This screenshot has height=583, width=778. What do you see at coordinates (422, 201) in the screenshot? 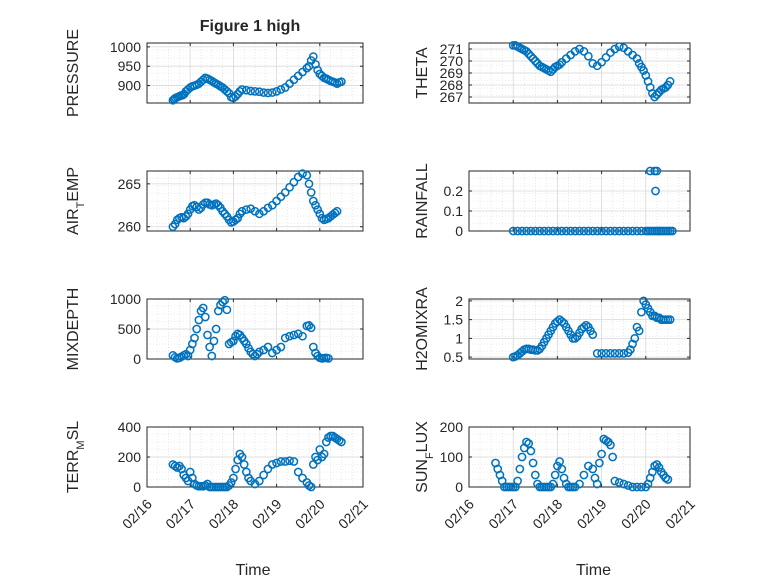
I see `y-axis-label: RAINFALL` at bounding box center [422, 201].